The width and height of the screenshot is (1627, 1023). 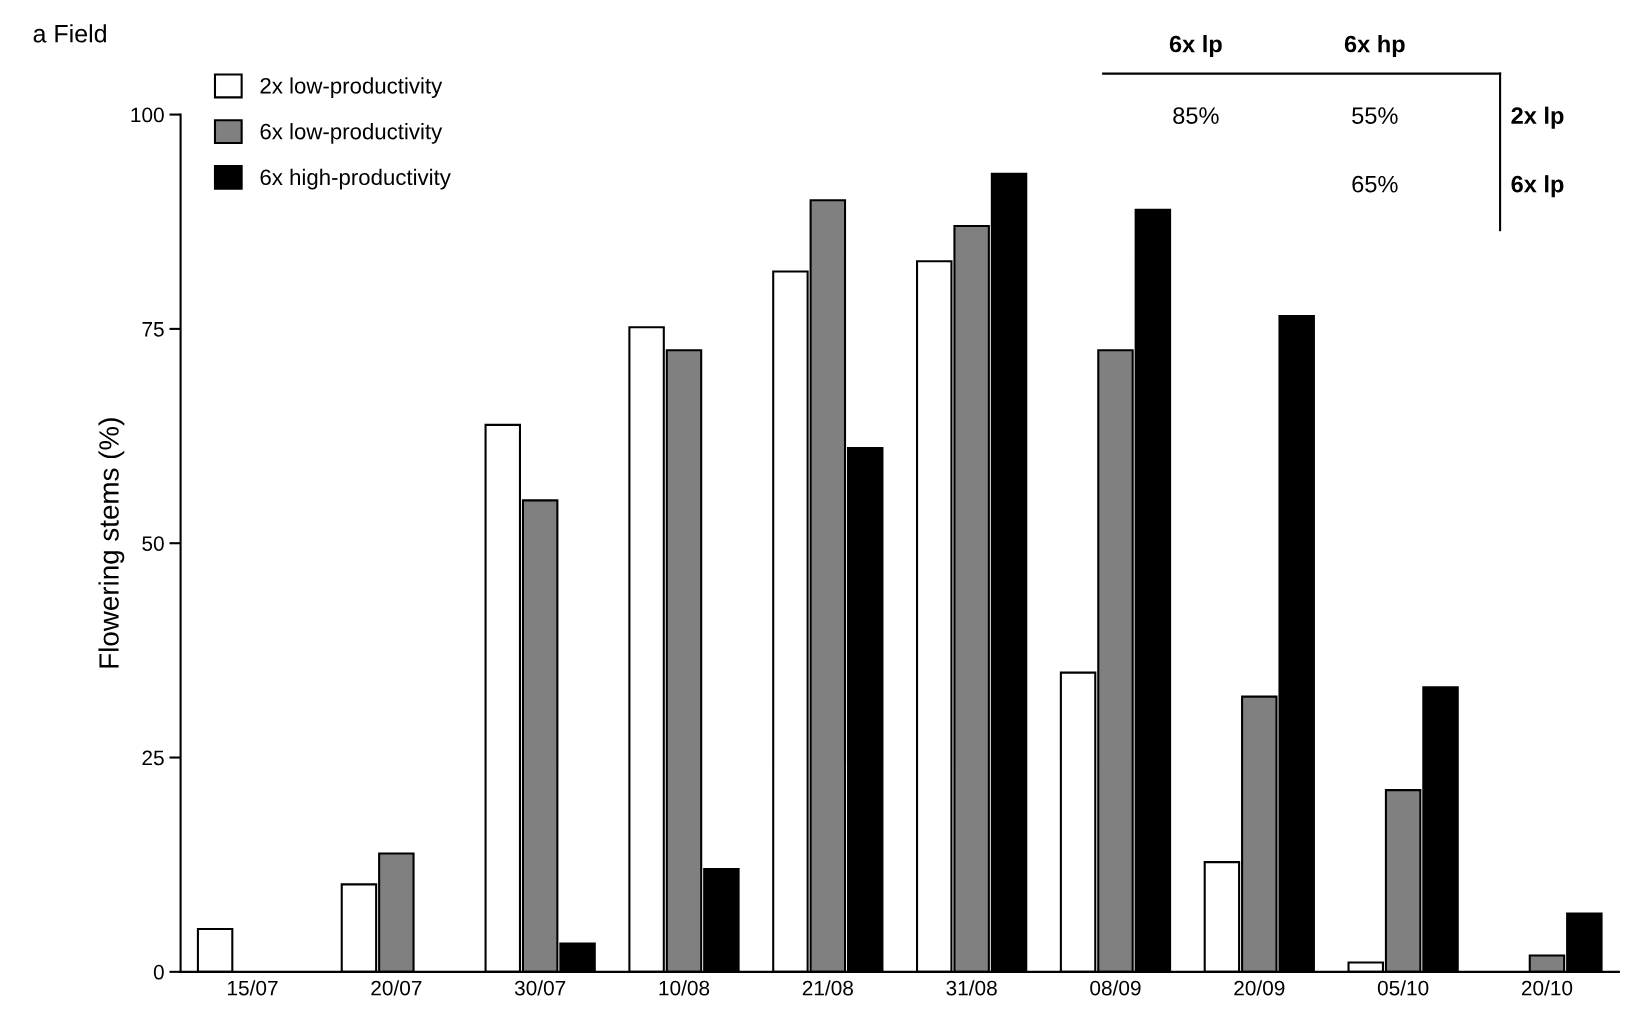 What do you see at coordinates (147, 115) in the screenshot?
I see `y-tick-label: 100` at bounding box center [147, 115].